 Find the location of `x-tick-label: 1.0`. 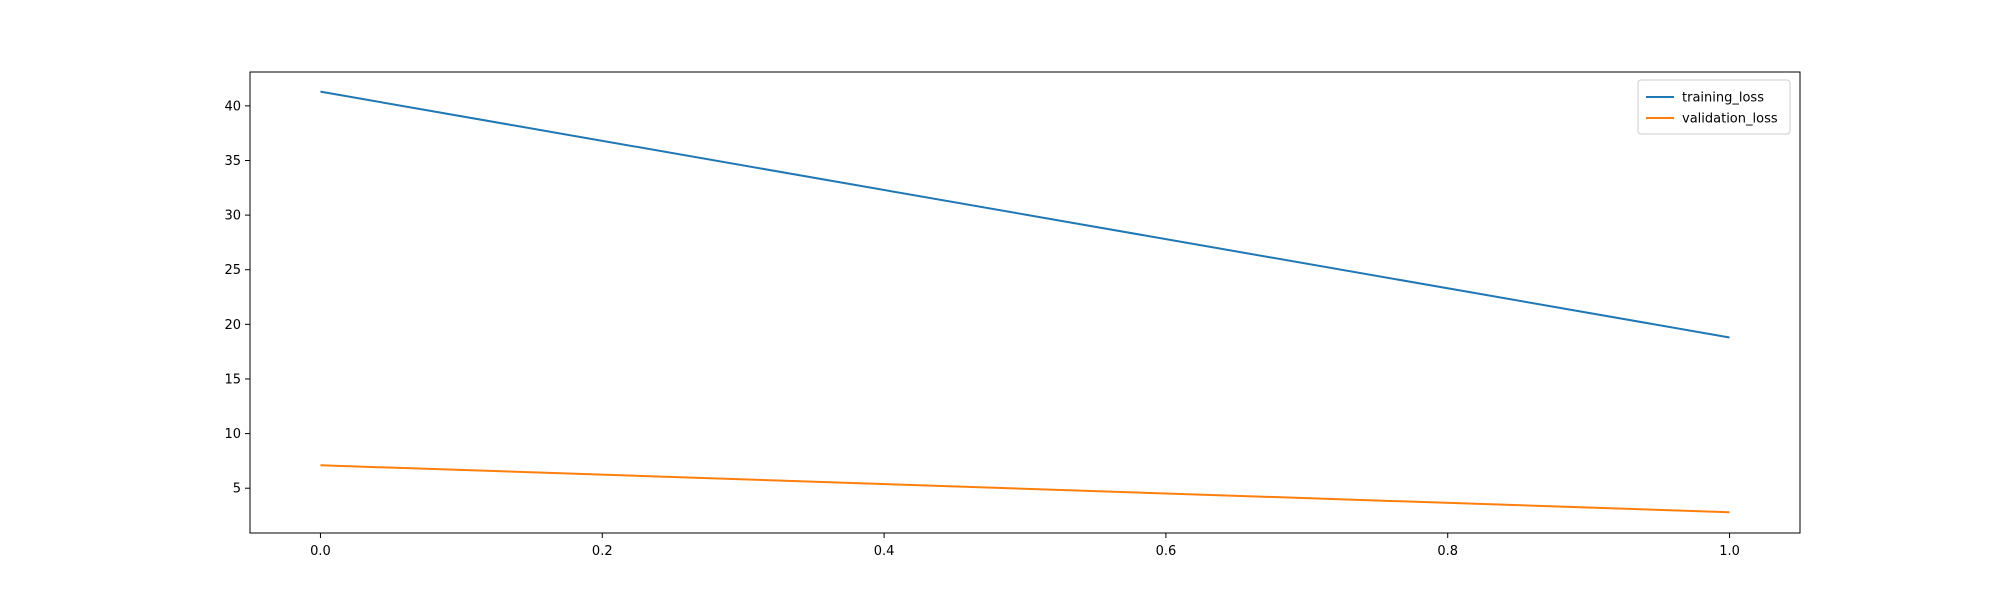

x-tick-label: 1.0 is located at coordinates (1729, 551).